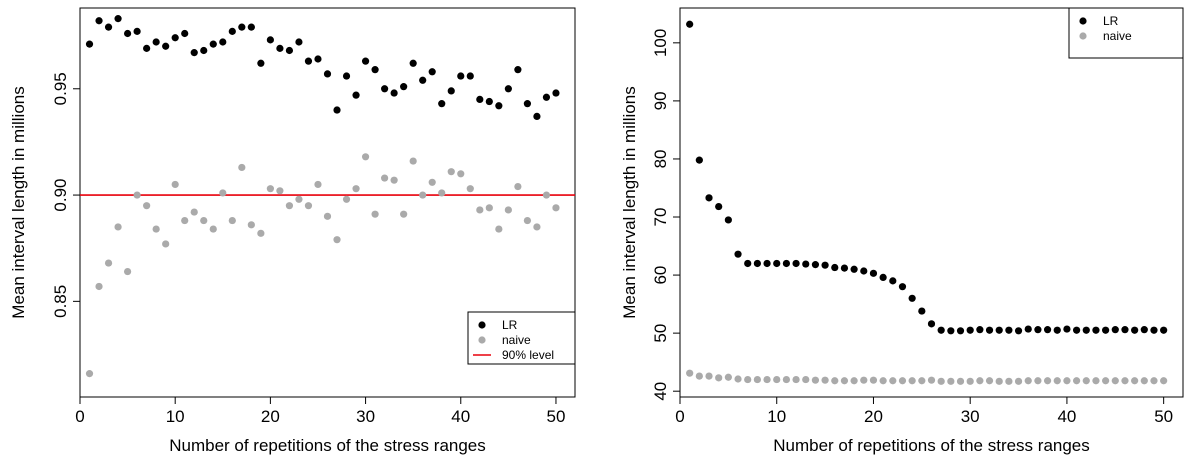 This screenshot has width=1194, height=457. What do you see at coordinates (1117, 36) in the screenshot?
I see `legend-label-naive: naive` at bounding box center [1117, 36].